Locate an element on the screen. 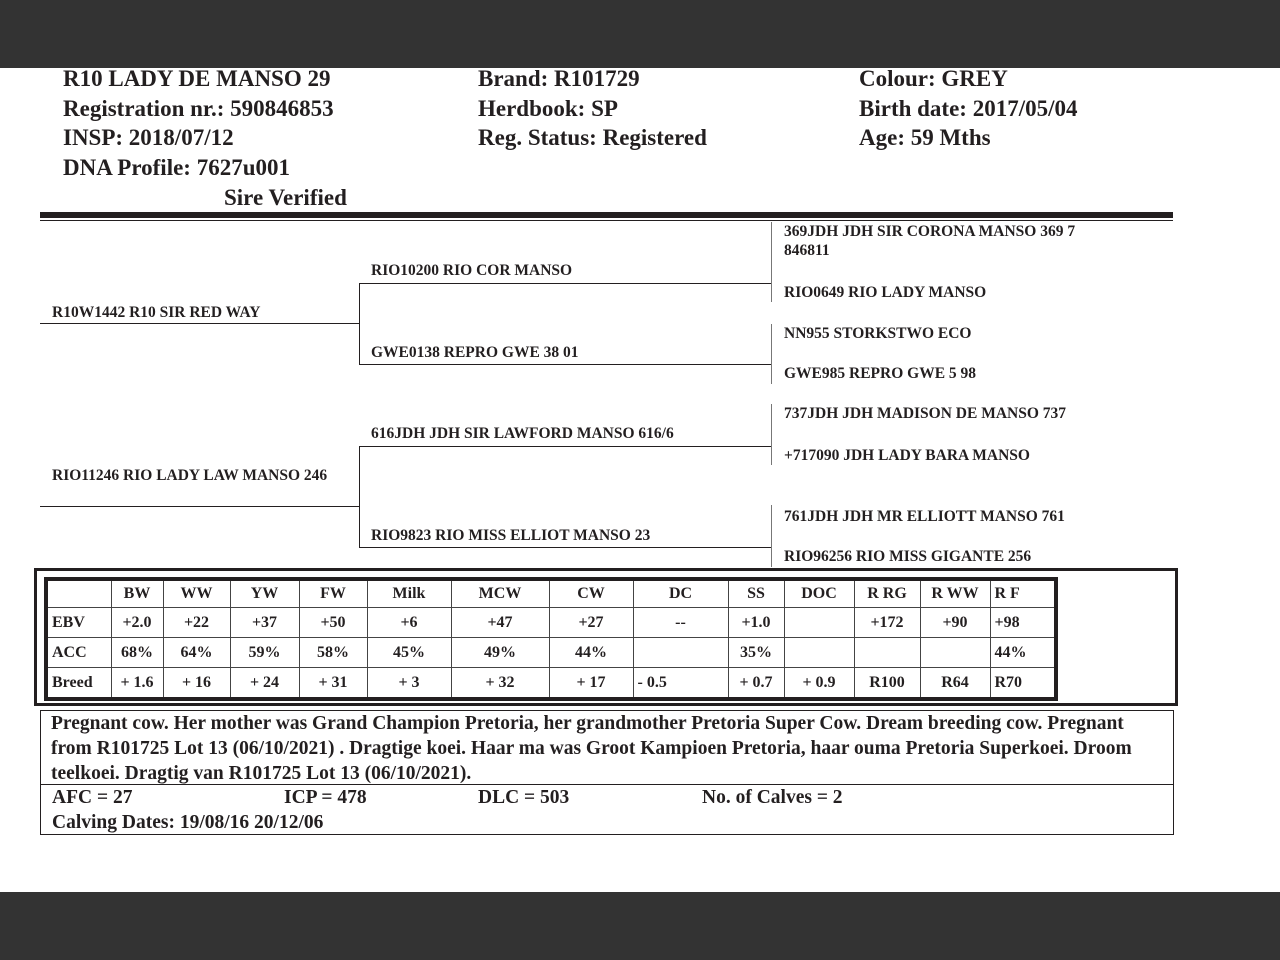 Image resolution: width=1280 pixels, height=960 pixels. ebv-cell: + 3 is located at coordinates (409, 683).